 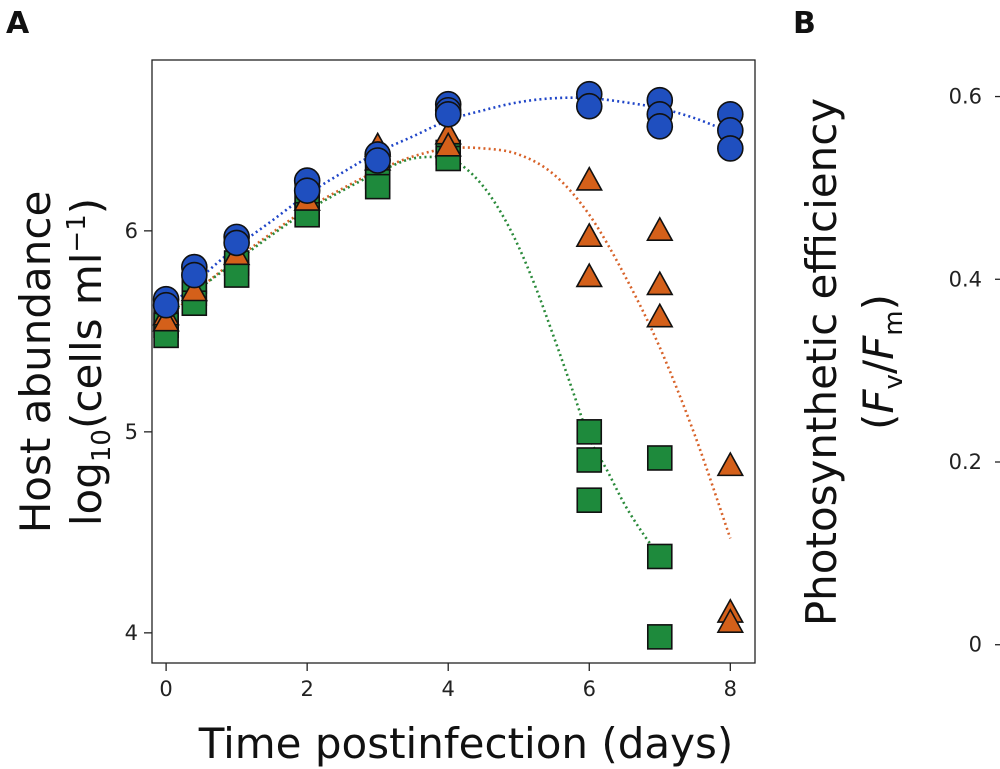 What do you see at coordinates (878, 302) in the screenshot?
I see `ylabel-b-close: )` at bounding box center [878, 302].